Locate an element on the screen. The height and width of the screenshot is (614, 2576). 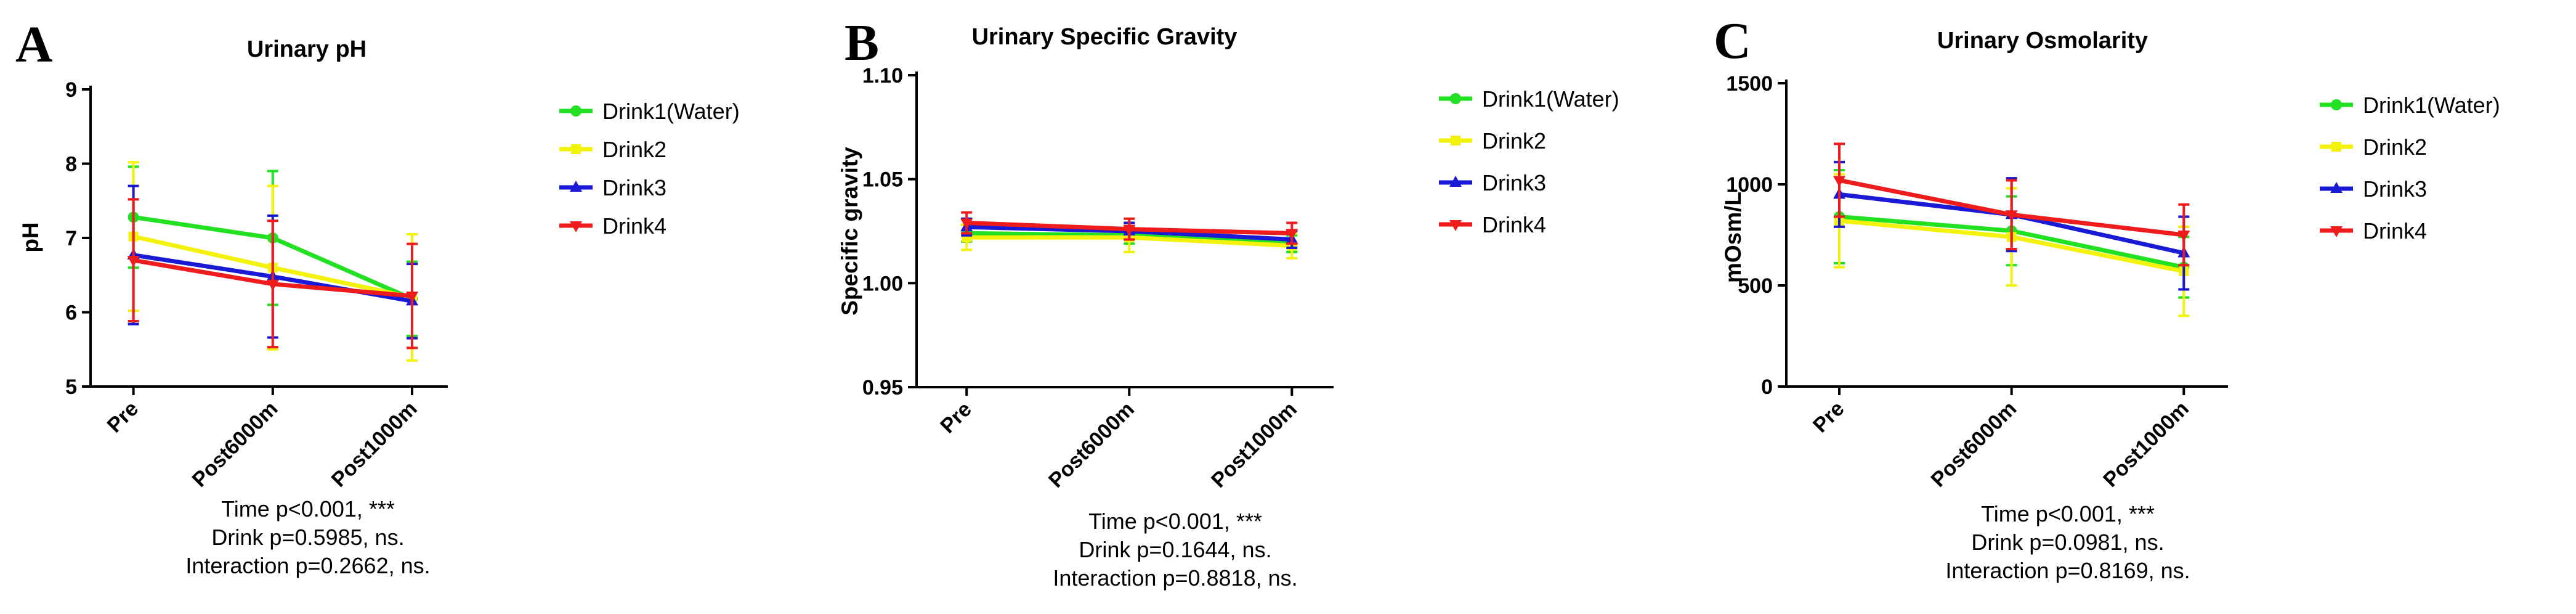
stats-annotation: Interaction p=0.2662, ns. is located at coordinates (307, 565).